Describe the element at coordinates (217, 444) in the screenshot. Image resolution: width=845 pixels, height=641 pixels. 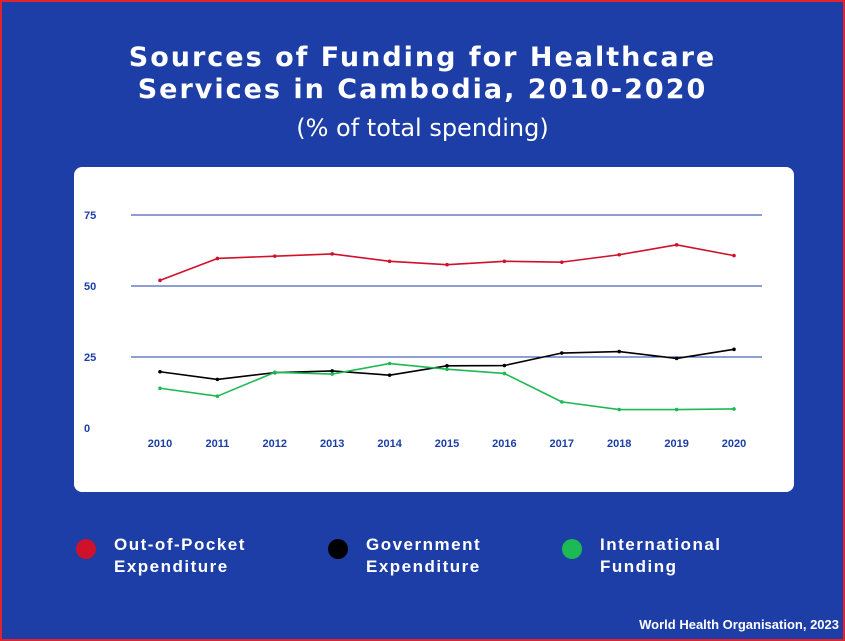
I see `x-tick-label: 2011` at that location.